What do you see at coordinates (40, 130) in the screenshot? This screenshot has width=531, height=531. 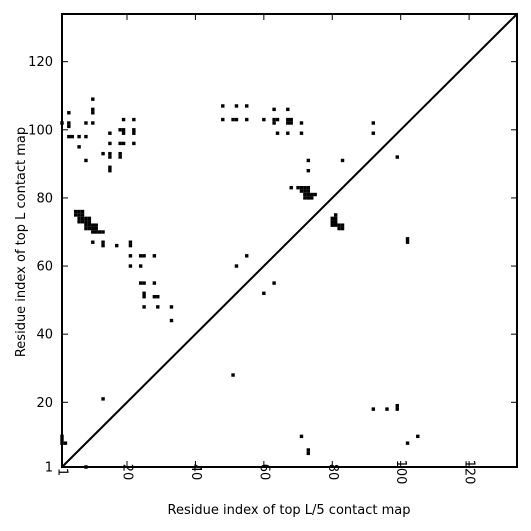 I see `y-tick-label: 100` at bounding box center [40, 130].